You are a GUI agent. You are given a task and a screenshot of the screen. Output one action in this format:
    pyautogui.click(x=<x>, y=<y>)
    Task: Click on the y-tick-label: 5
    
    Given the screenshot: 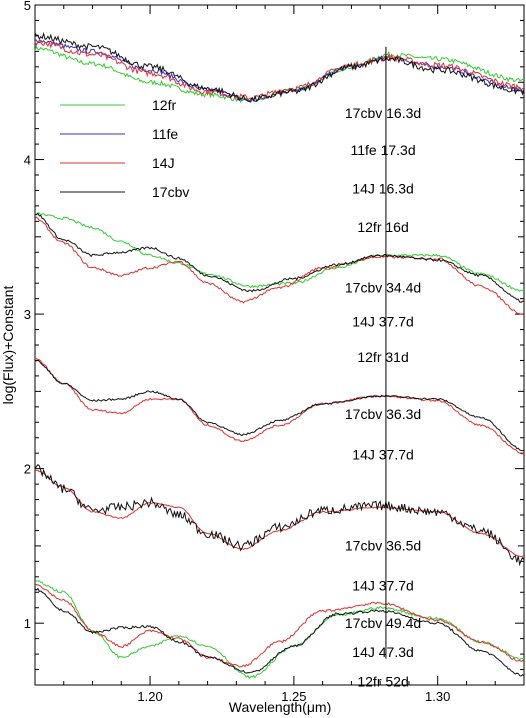 What is the action you would take?
    pyautogui.click(x=27, y=6)
    